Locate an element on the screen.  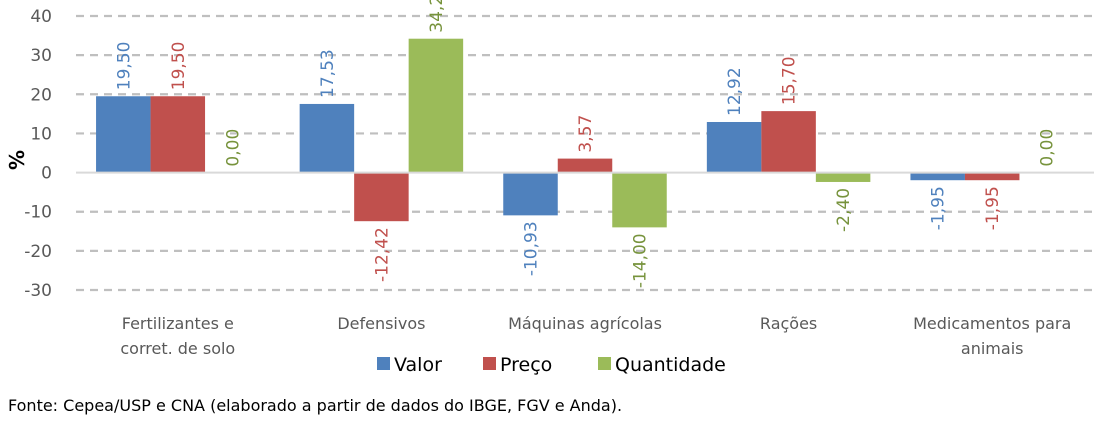
data-label: 17,53 is located at coordinates (328, 73).